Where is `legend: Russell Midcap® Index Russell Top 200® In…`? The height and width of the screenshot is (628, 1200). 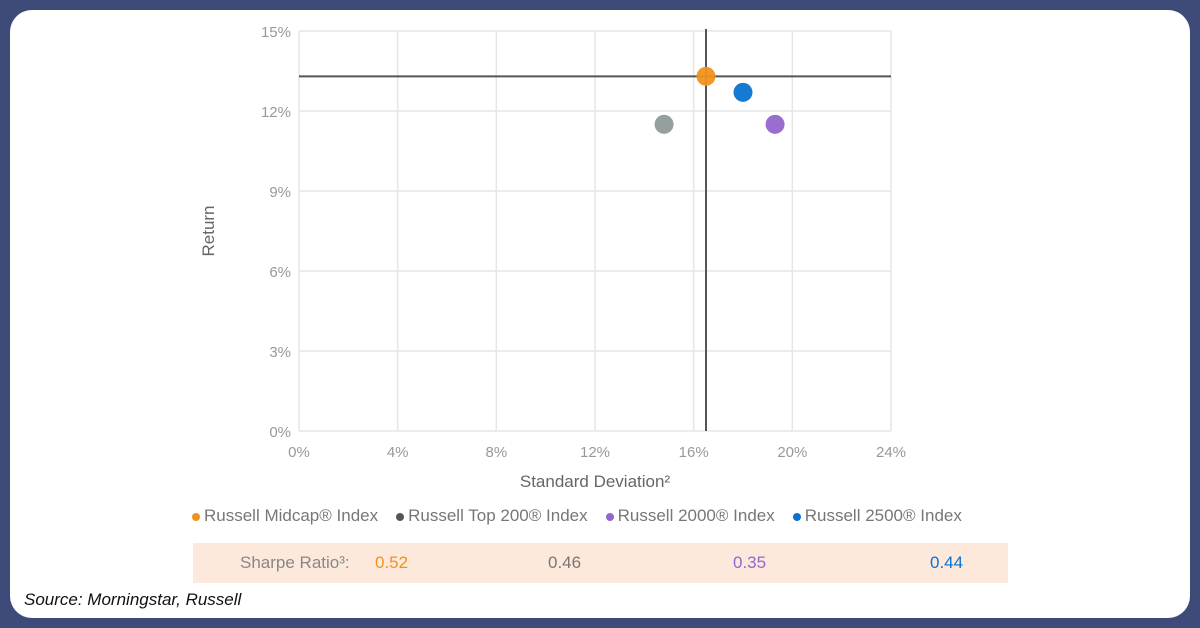 legend: Russell Midcap® Index Russell Top 200® In… is located at coordinates (602, 516).